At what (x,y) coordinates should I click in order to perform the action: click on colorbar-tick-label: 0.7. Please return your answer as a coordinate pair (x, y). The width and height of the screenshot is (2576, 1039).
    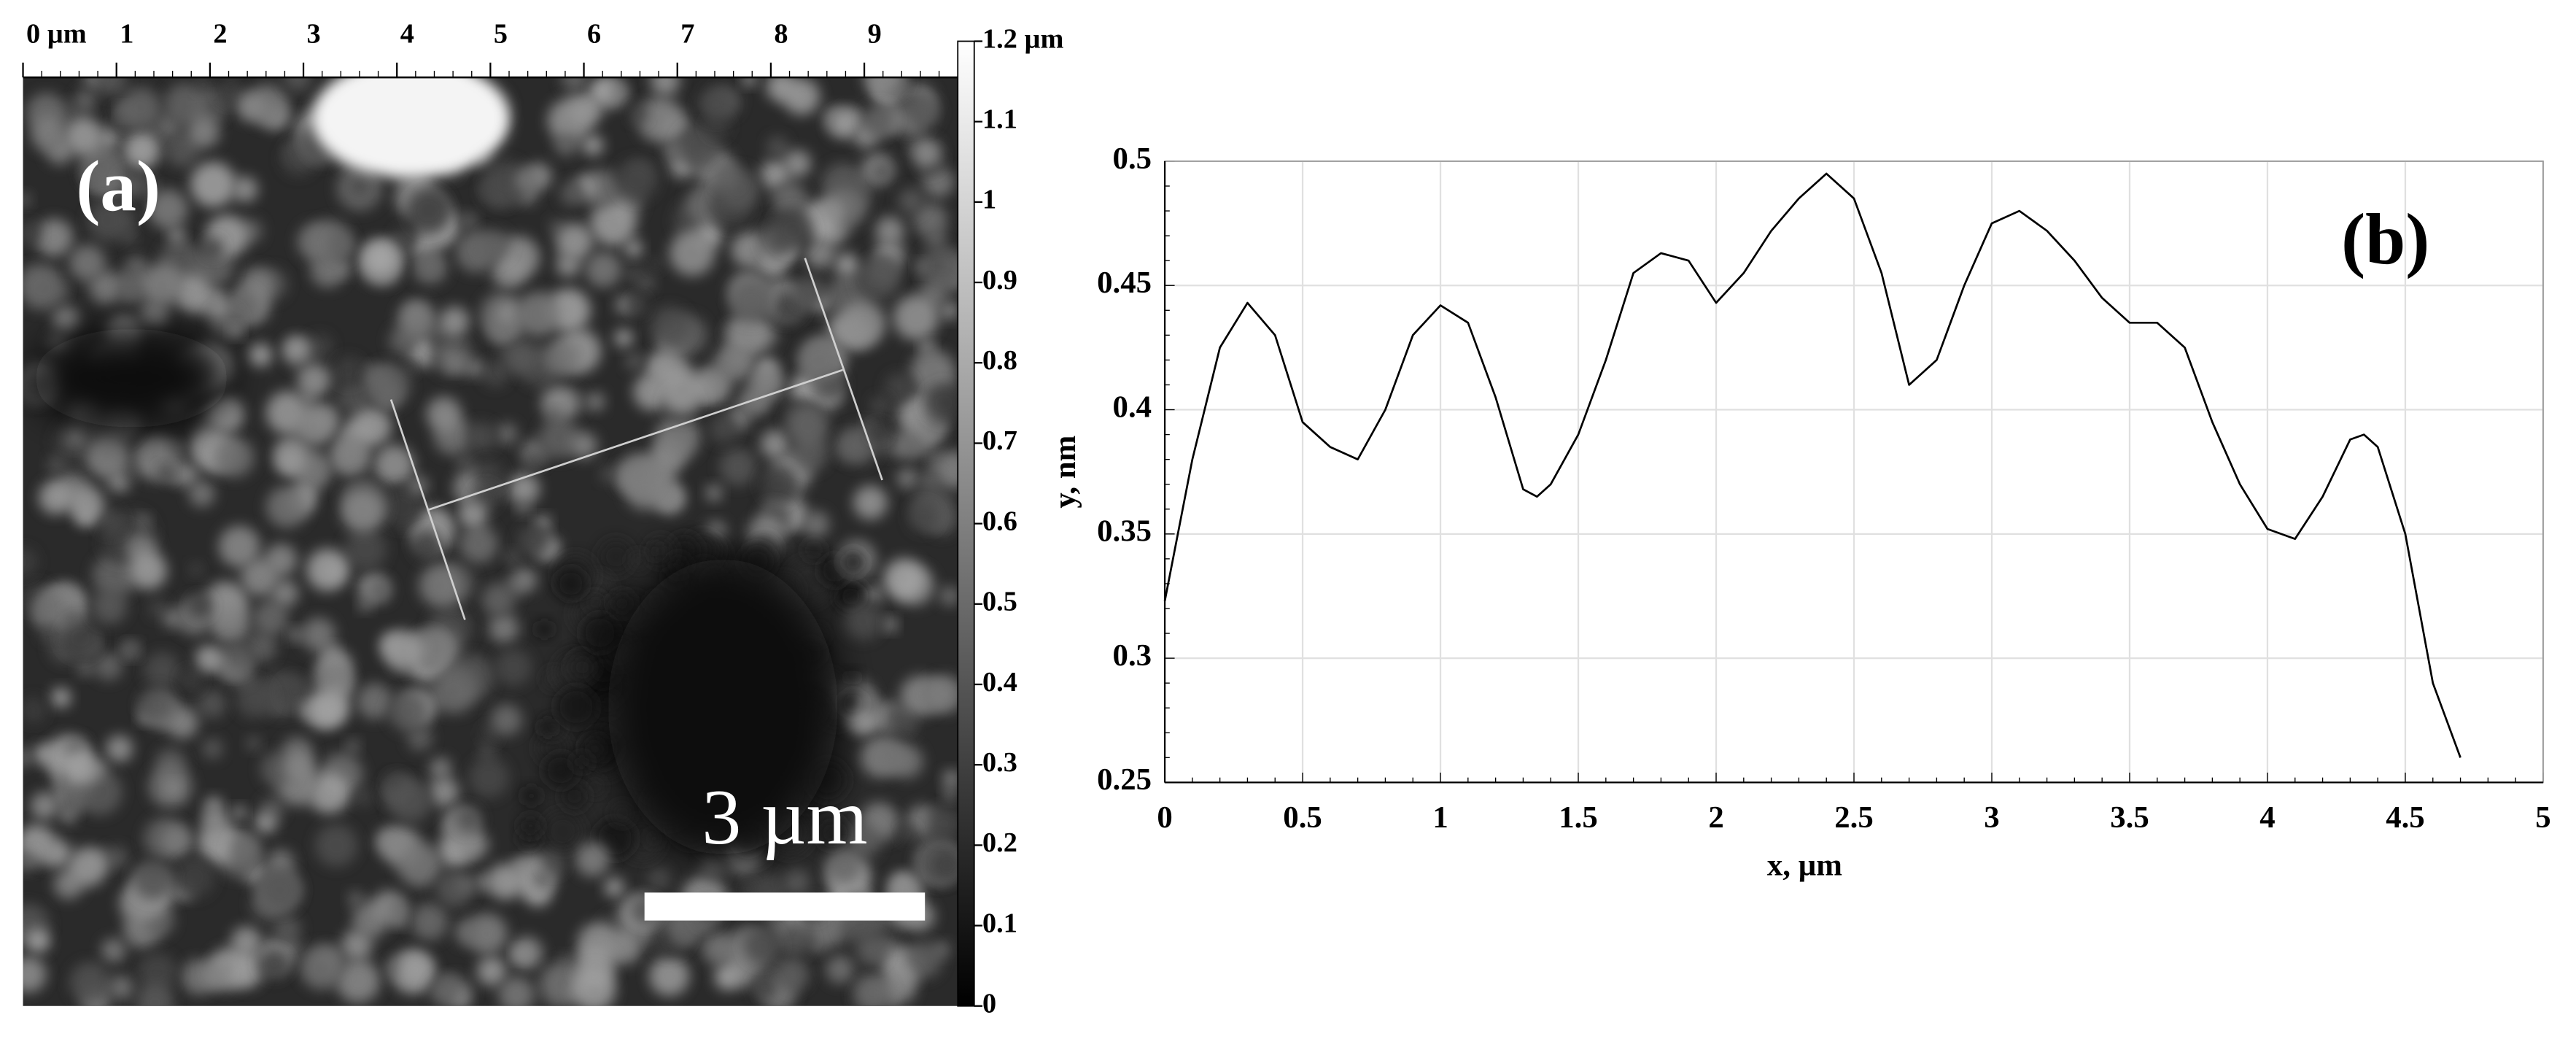
    Looking at the image, I should click on (1000, 441).